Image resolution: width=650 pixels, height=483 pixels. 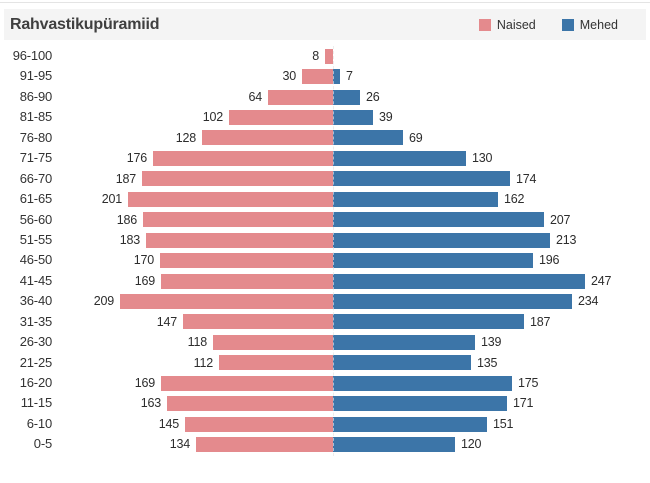 I want to click on legend-label-naised: Naised, so click(x=516, y=24).